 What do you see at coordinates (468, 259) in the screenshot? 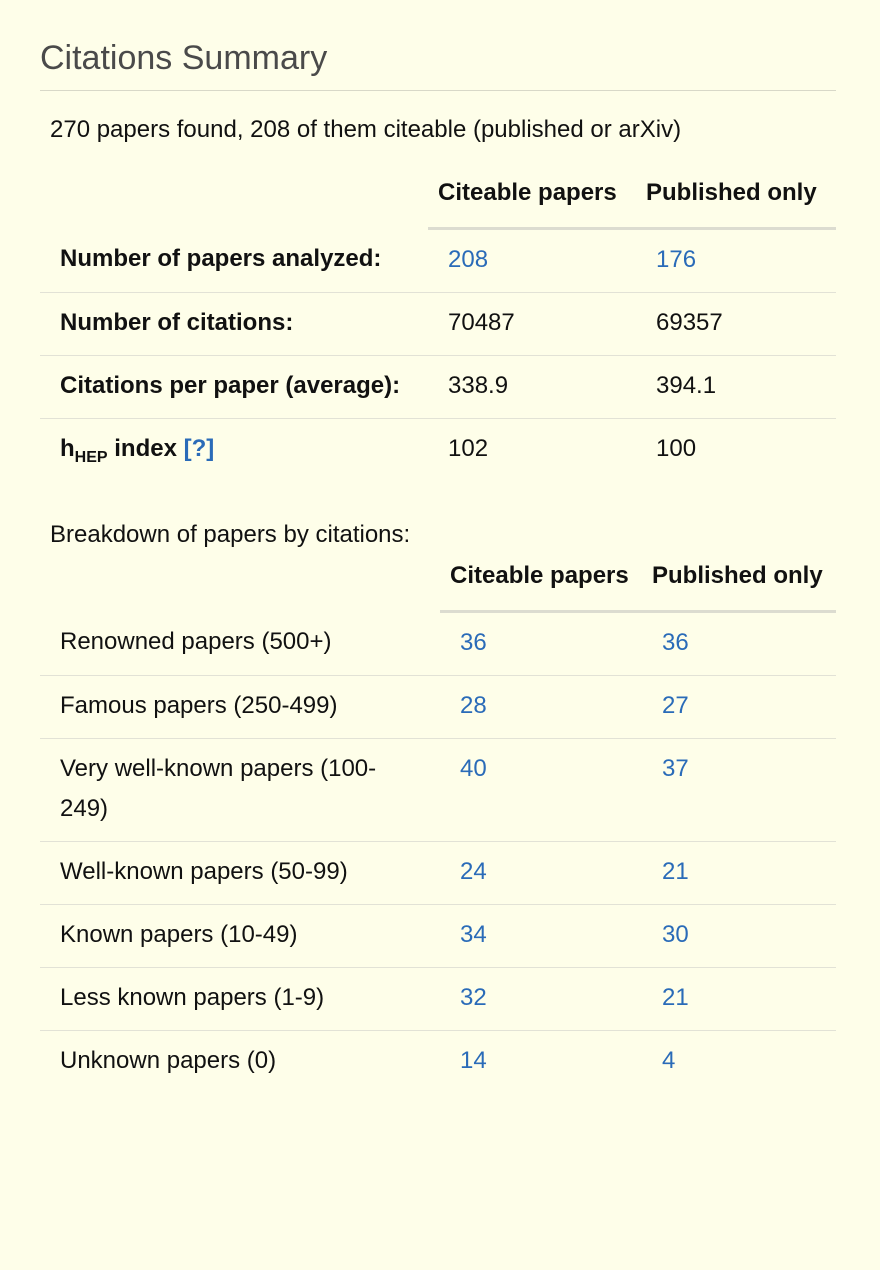
I see `papers-analyzed-citeable-link: 208` at bounding box center [468, 259].